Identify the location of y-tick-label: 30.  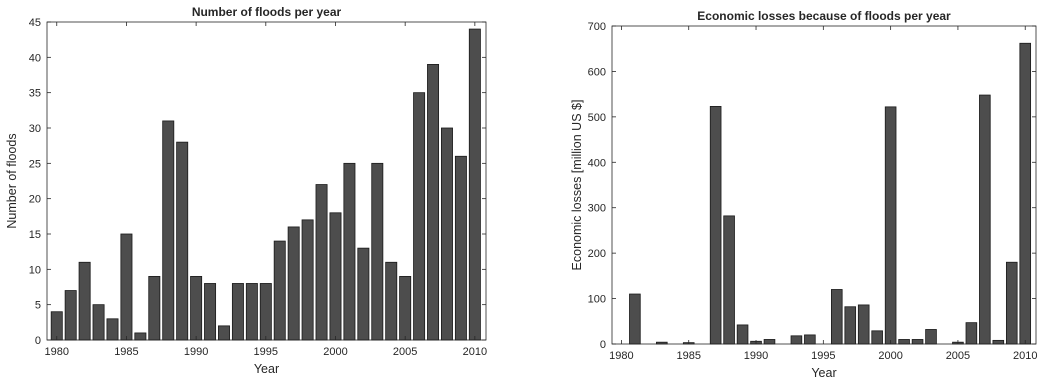
(35, 129).